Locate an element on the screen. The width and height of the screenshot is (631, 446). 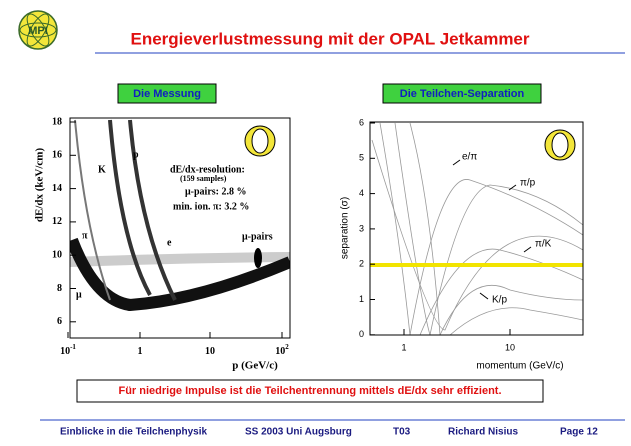
y-tick-label: 5 is located at coordinates (361, 158).